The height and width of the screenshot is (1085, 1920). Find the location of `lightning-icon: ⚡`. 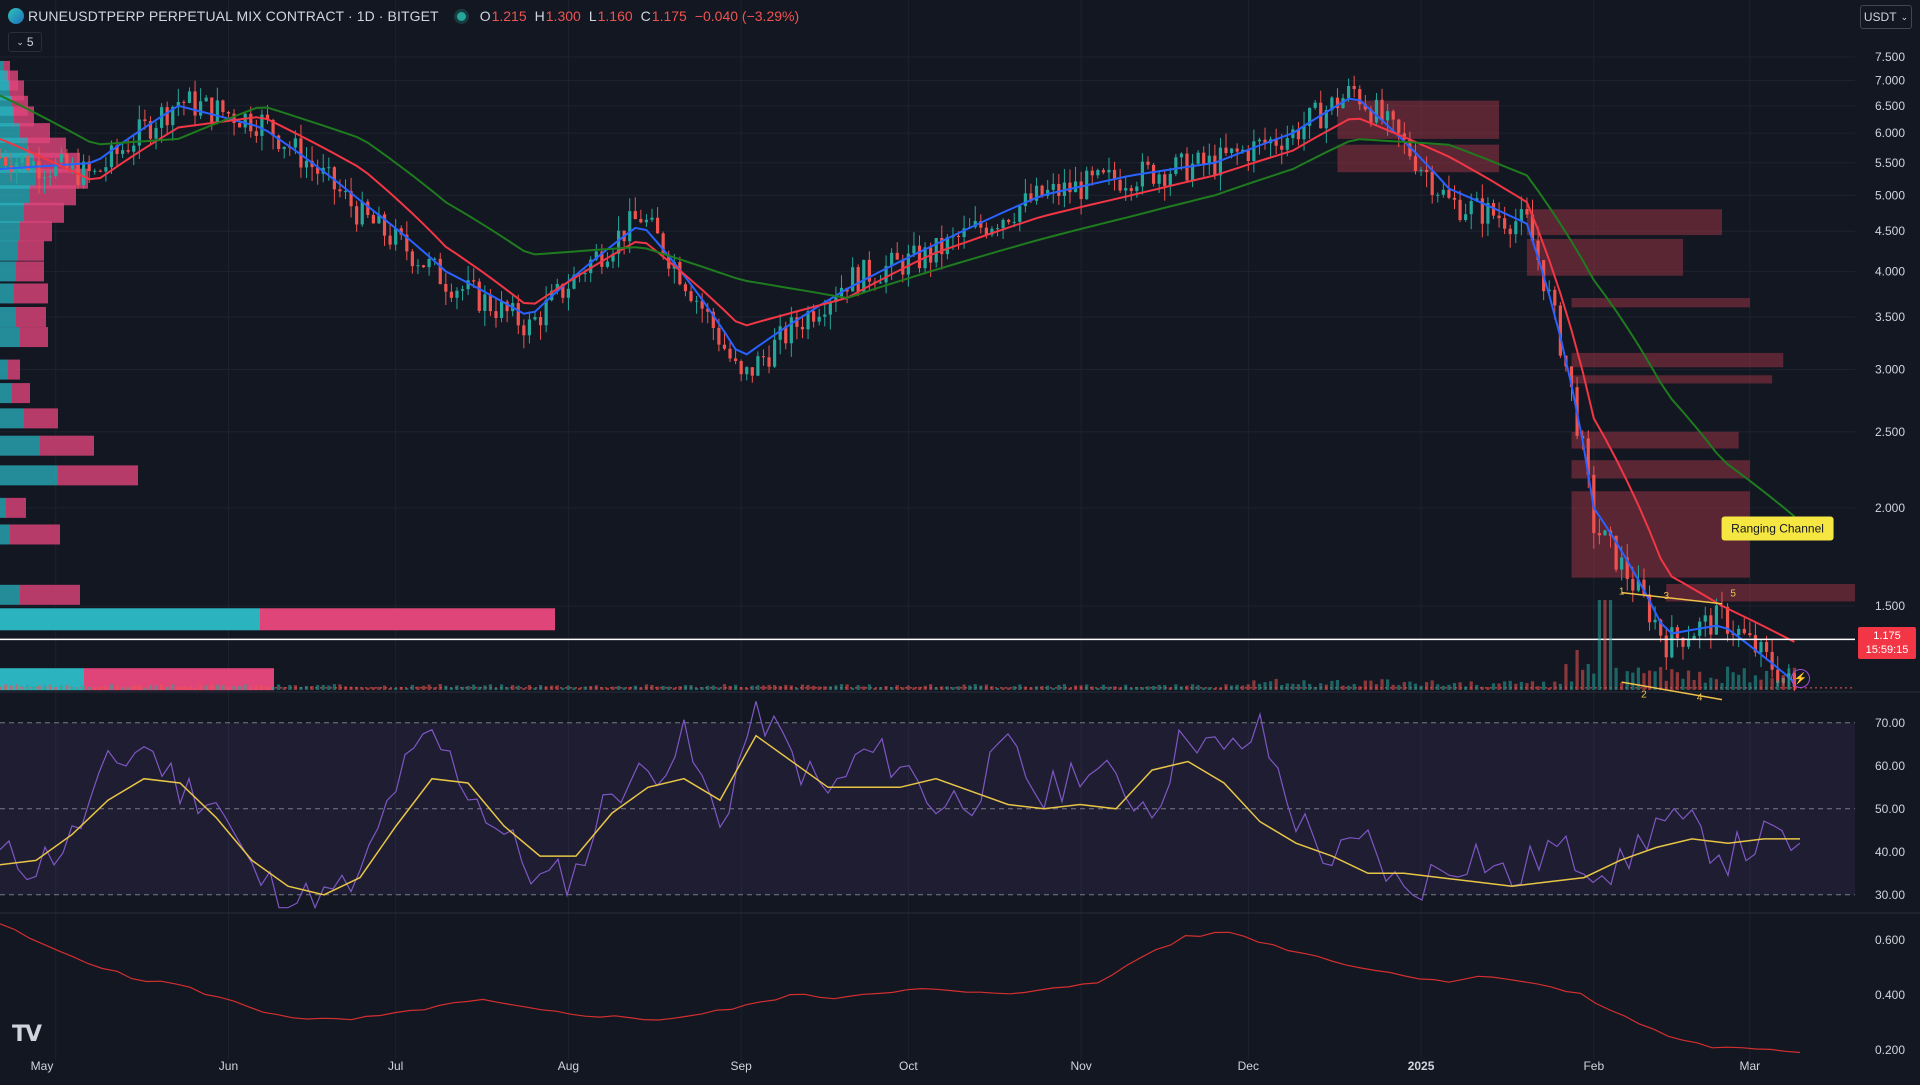

lightning-icon: ⚡ is located at coordinates (1800, 678).